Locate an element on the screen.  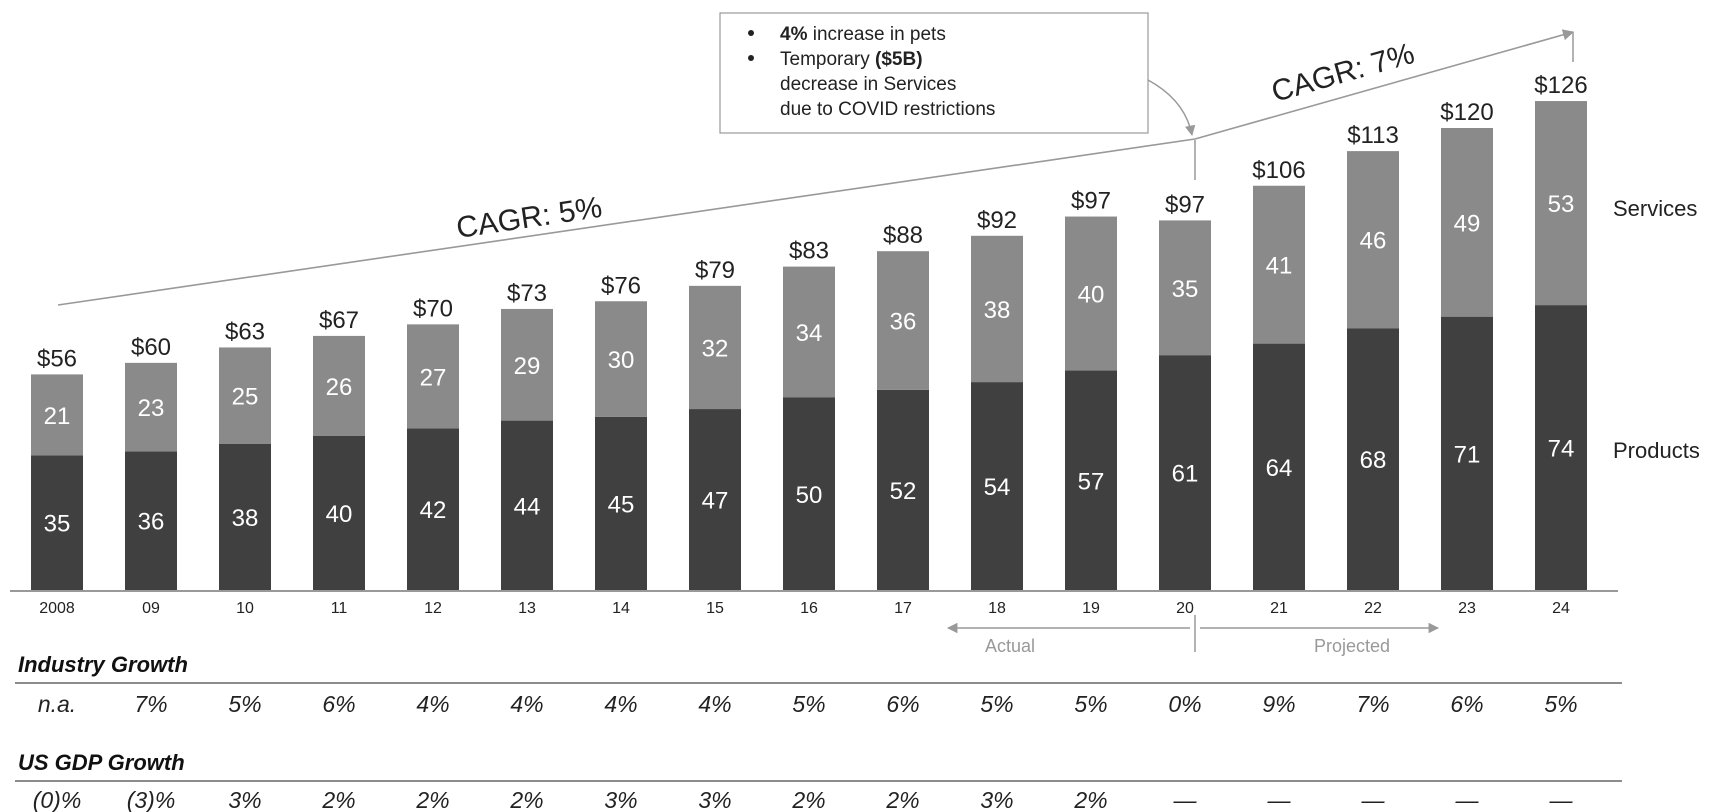
label-services-20: 35 is located at coordinates (1185, 289).